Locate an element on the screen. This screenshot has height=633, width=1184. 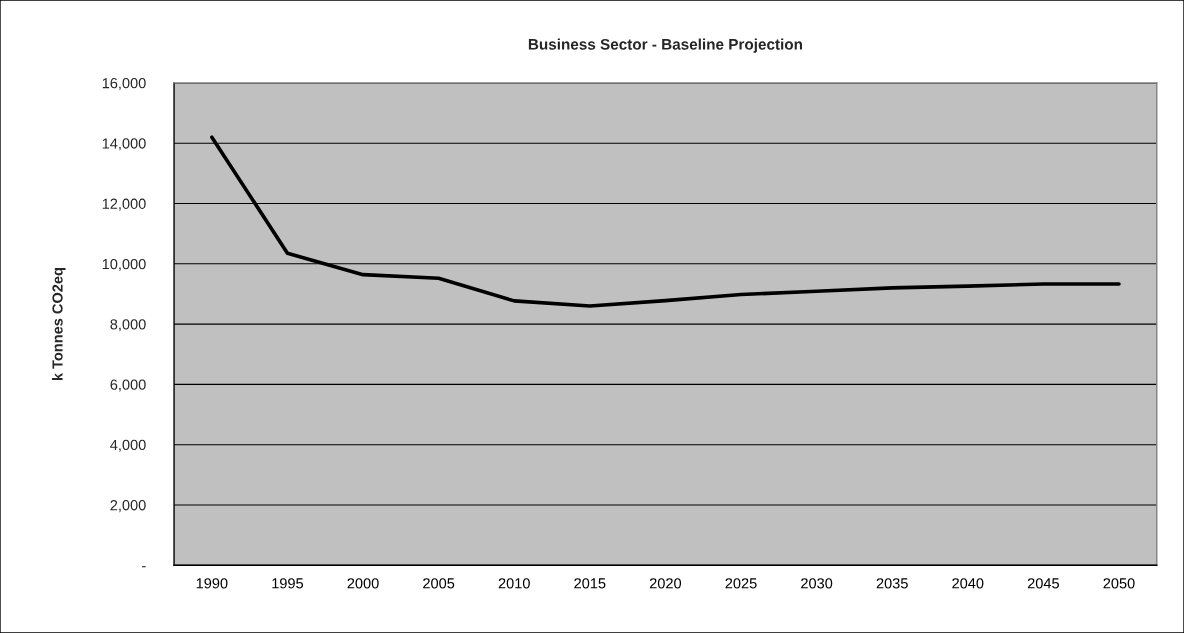
y-tick-label: - is located at coordinates (144, 567).